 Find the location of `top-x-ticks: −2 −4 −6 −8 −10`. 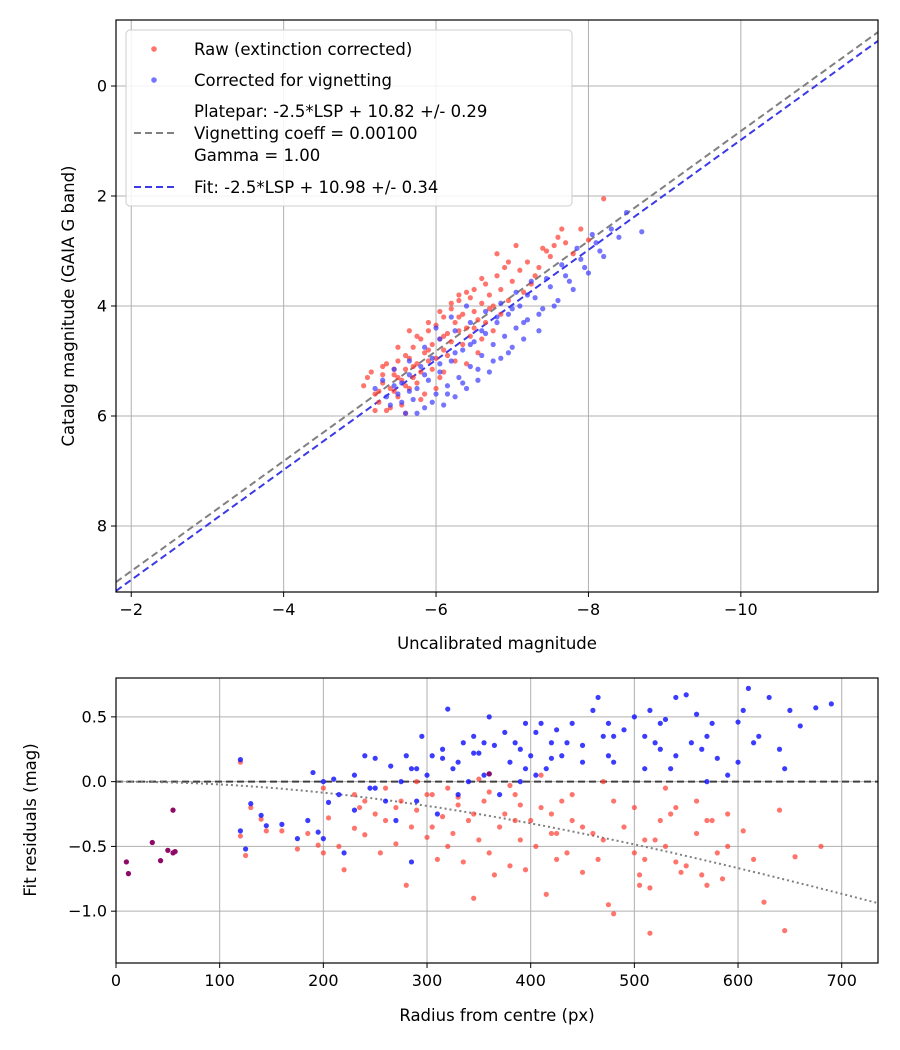

top-x-ticks: −2 −4 −6 −8 −10 is located at coordinates (438, 605).